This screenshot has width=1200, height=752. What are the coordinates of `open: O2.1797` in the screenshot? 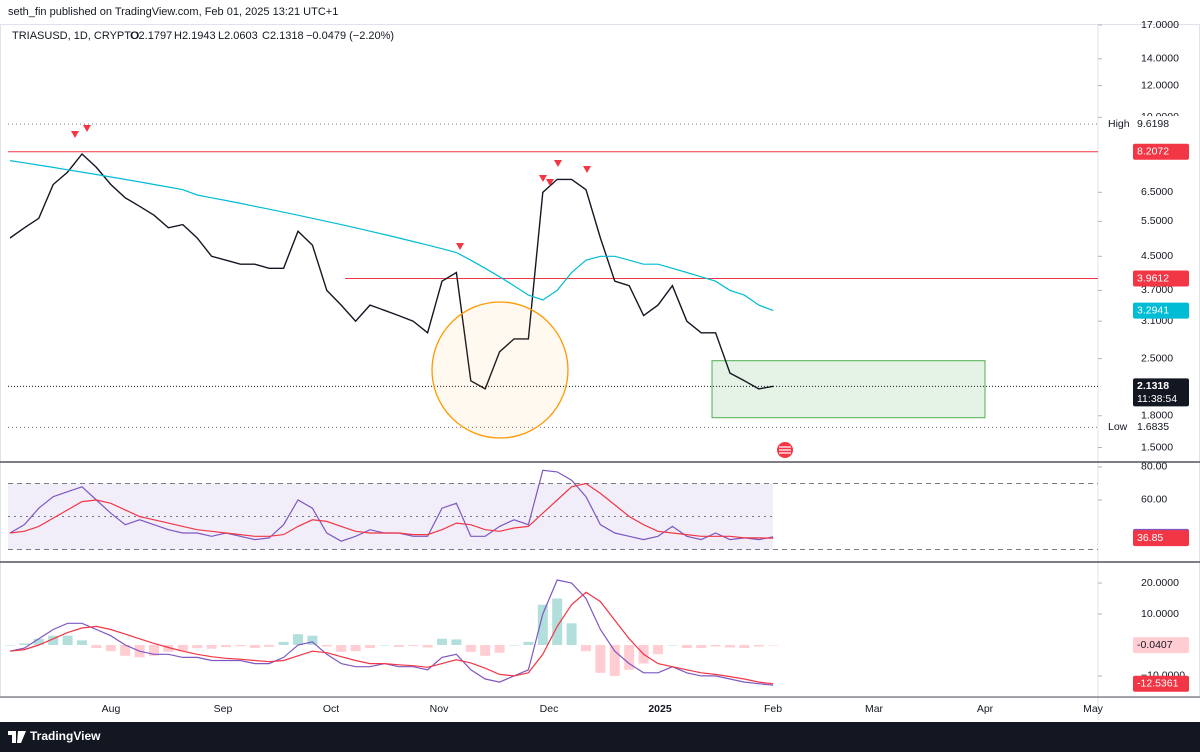 It's located at (151, 36).